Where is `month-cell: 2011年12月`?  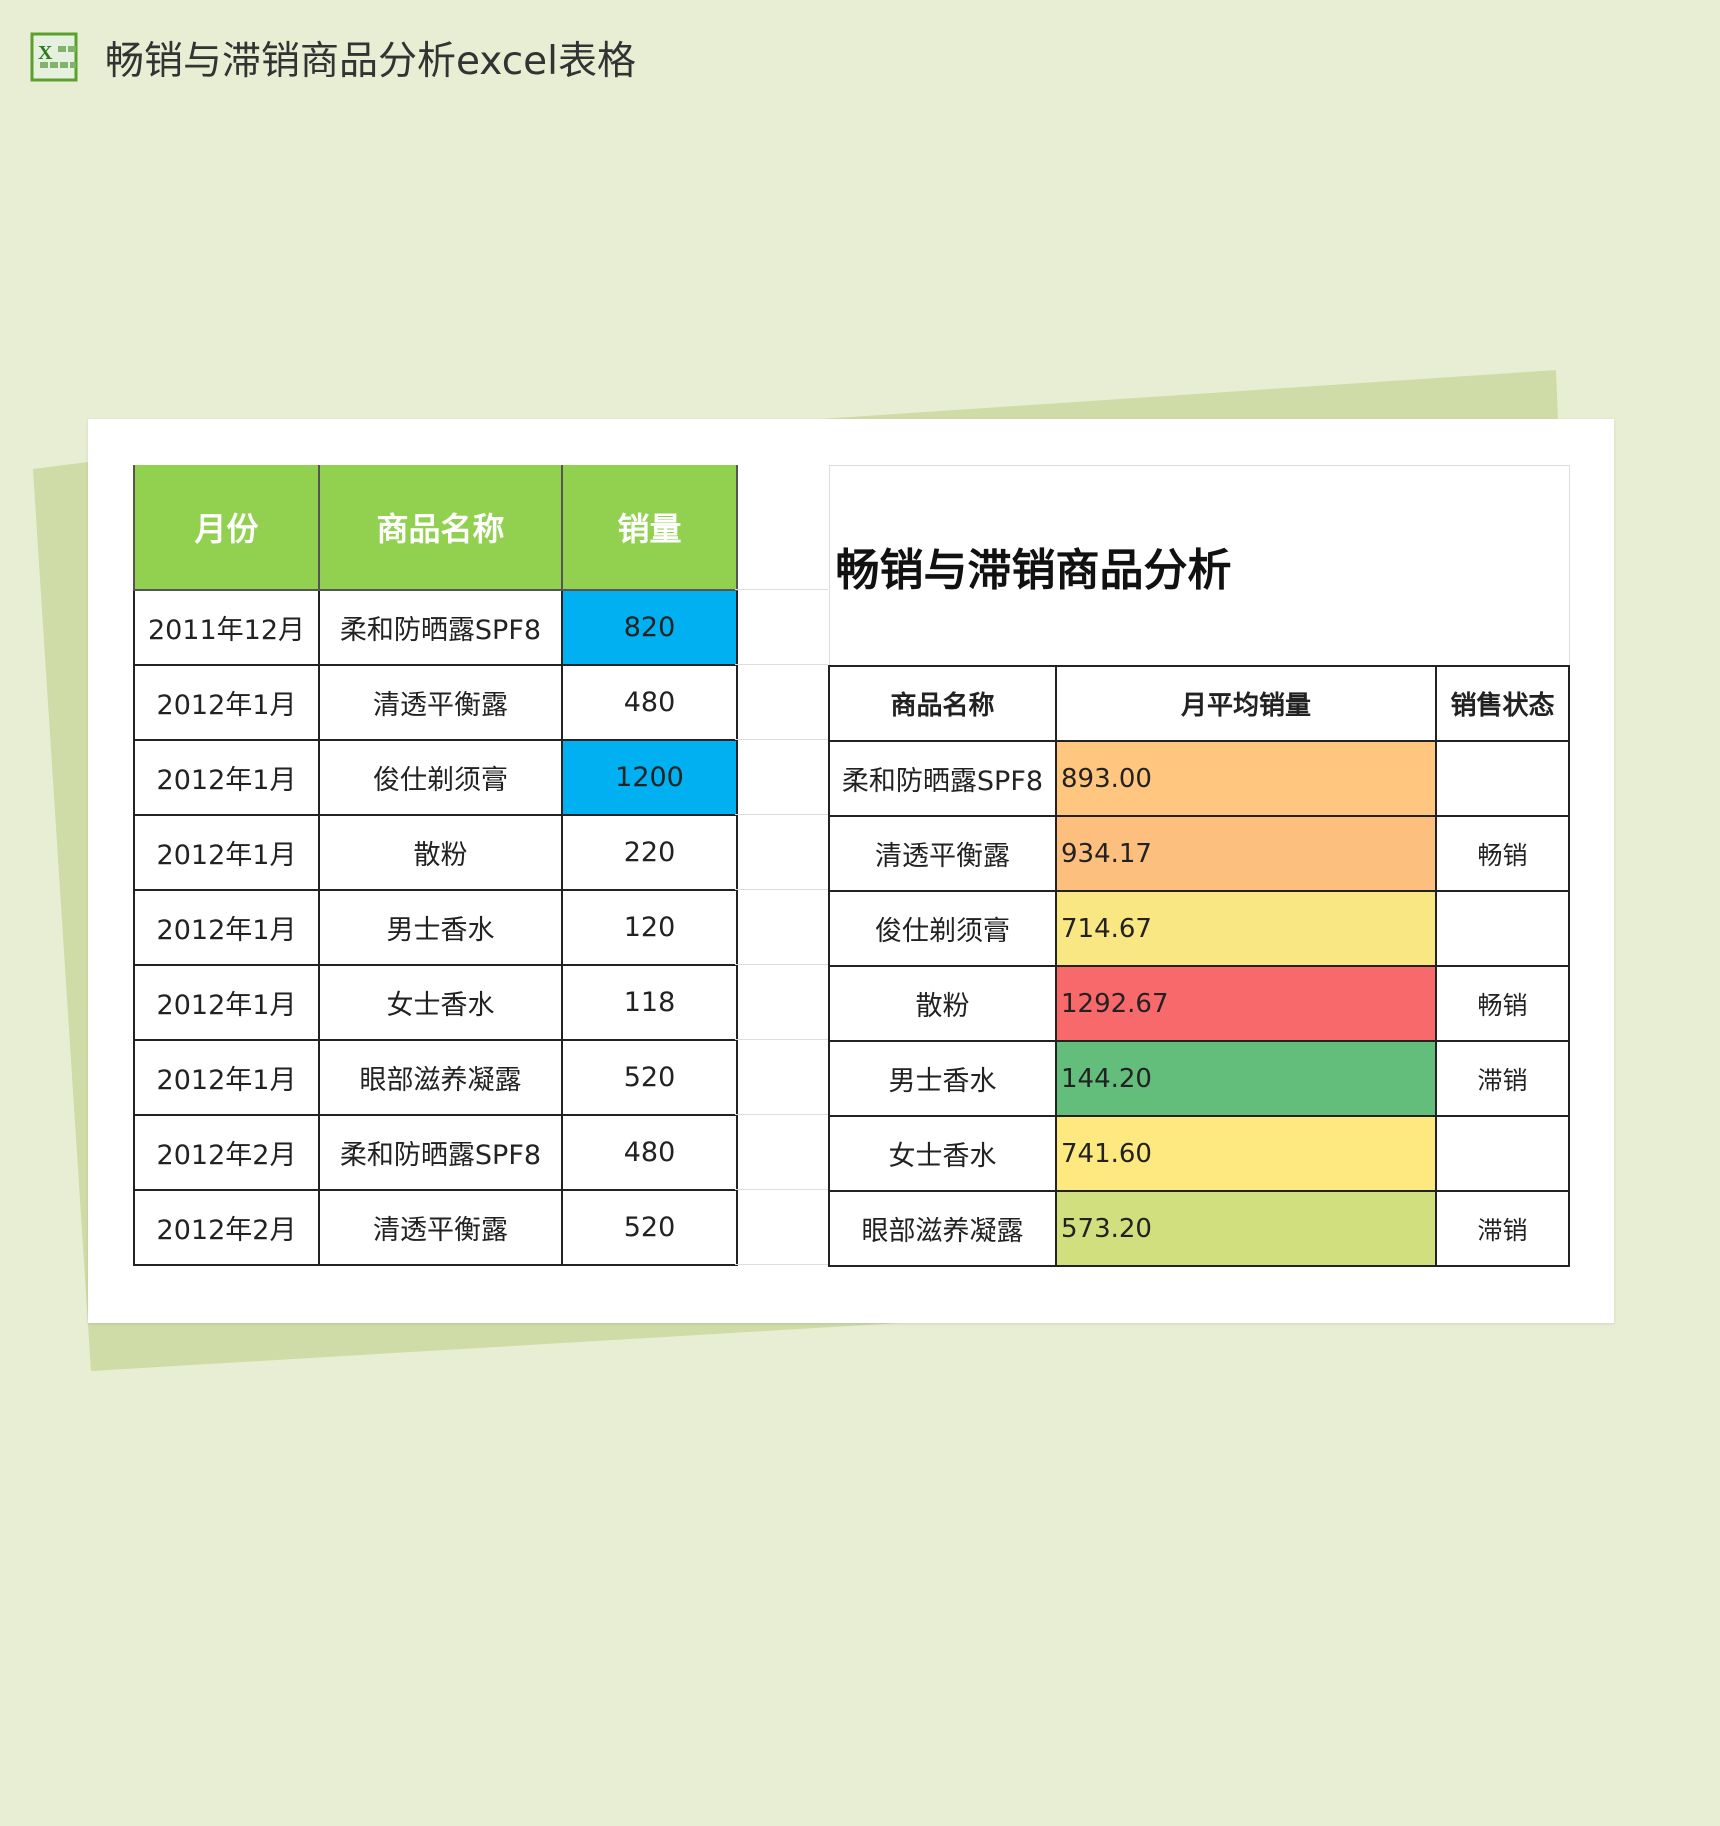 month-cell: 2011年12月 is located at coordinates (226, 627).